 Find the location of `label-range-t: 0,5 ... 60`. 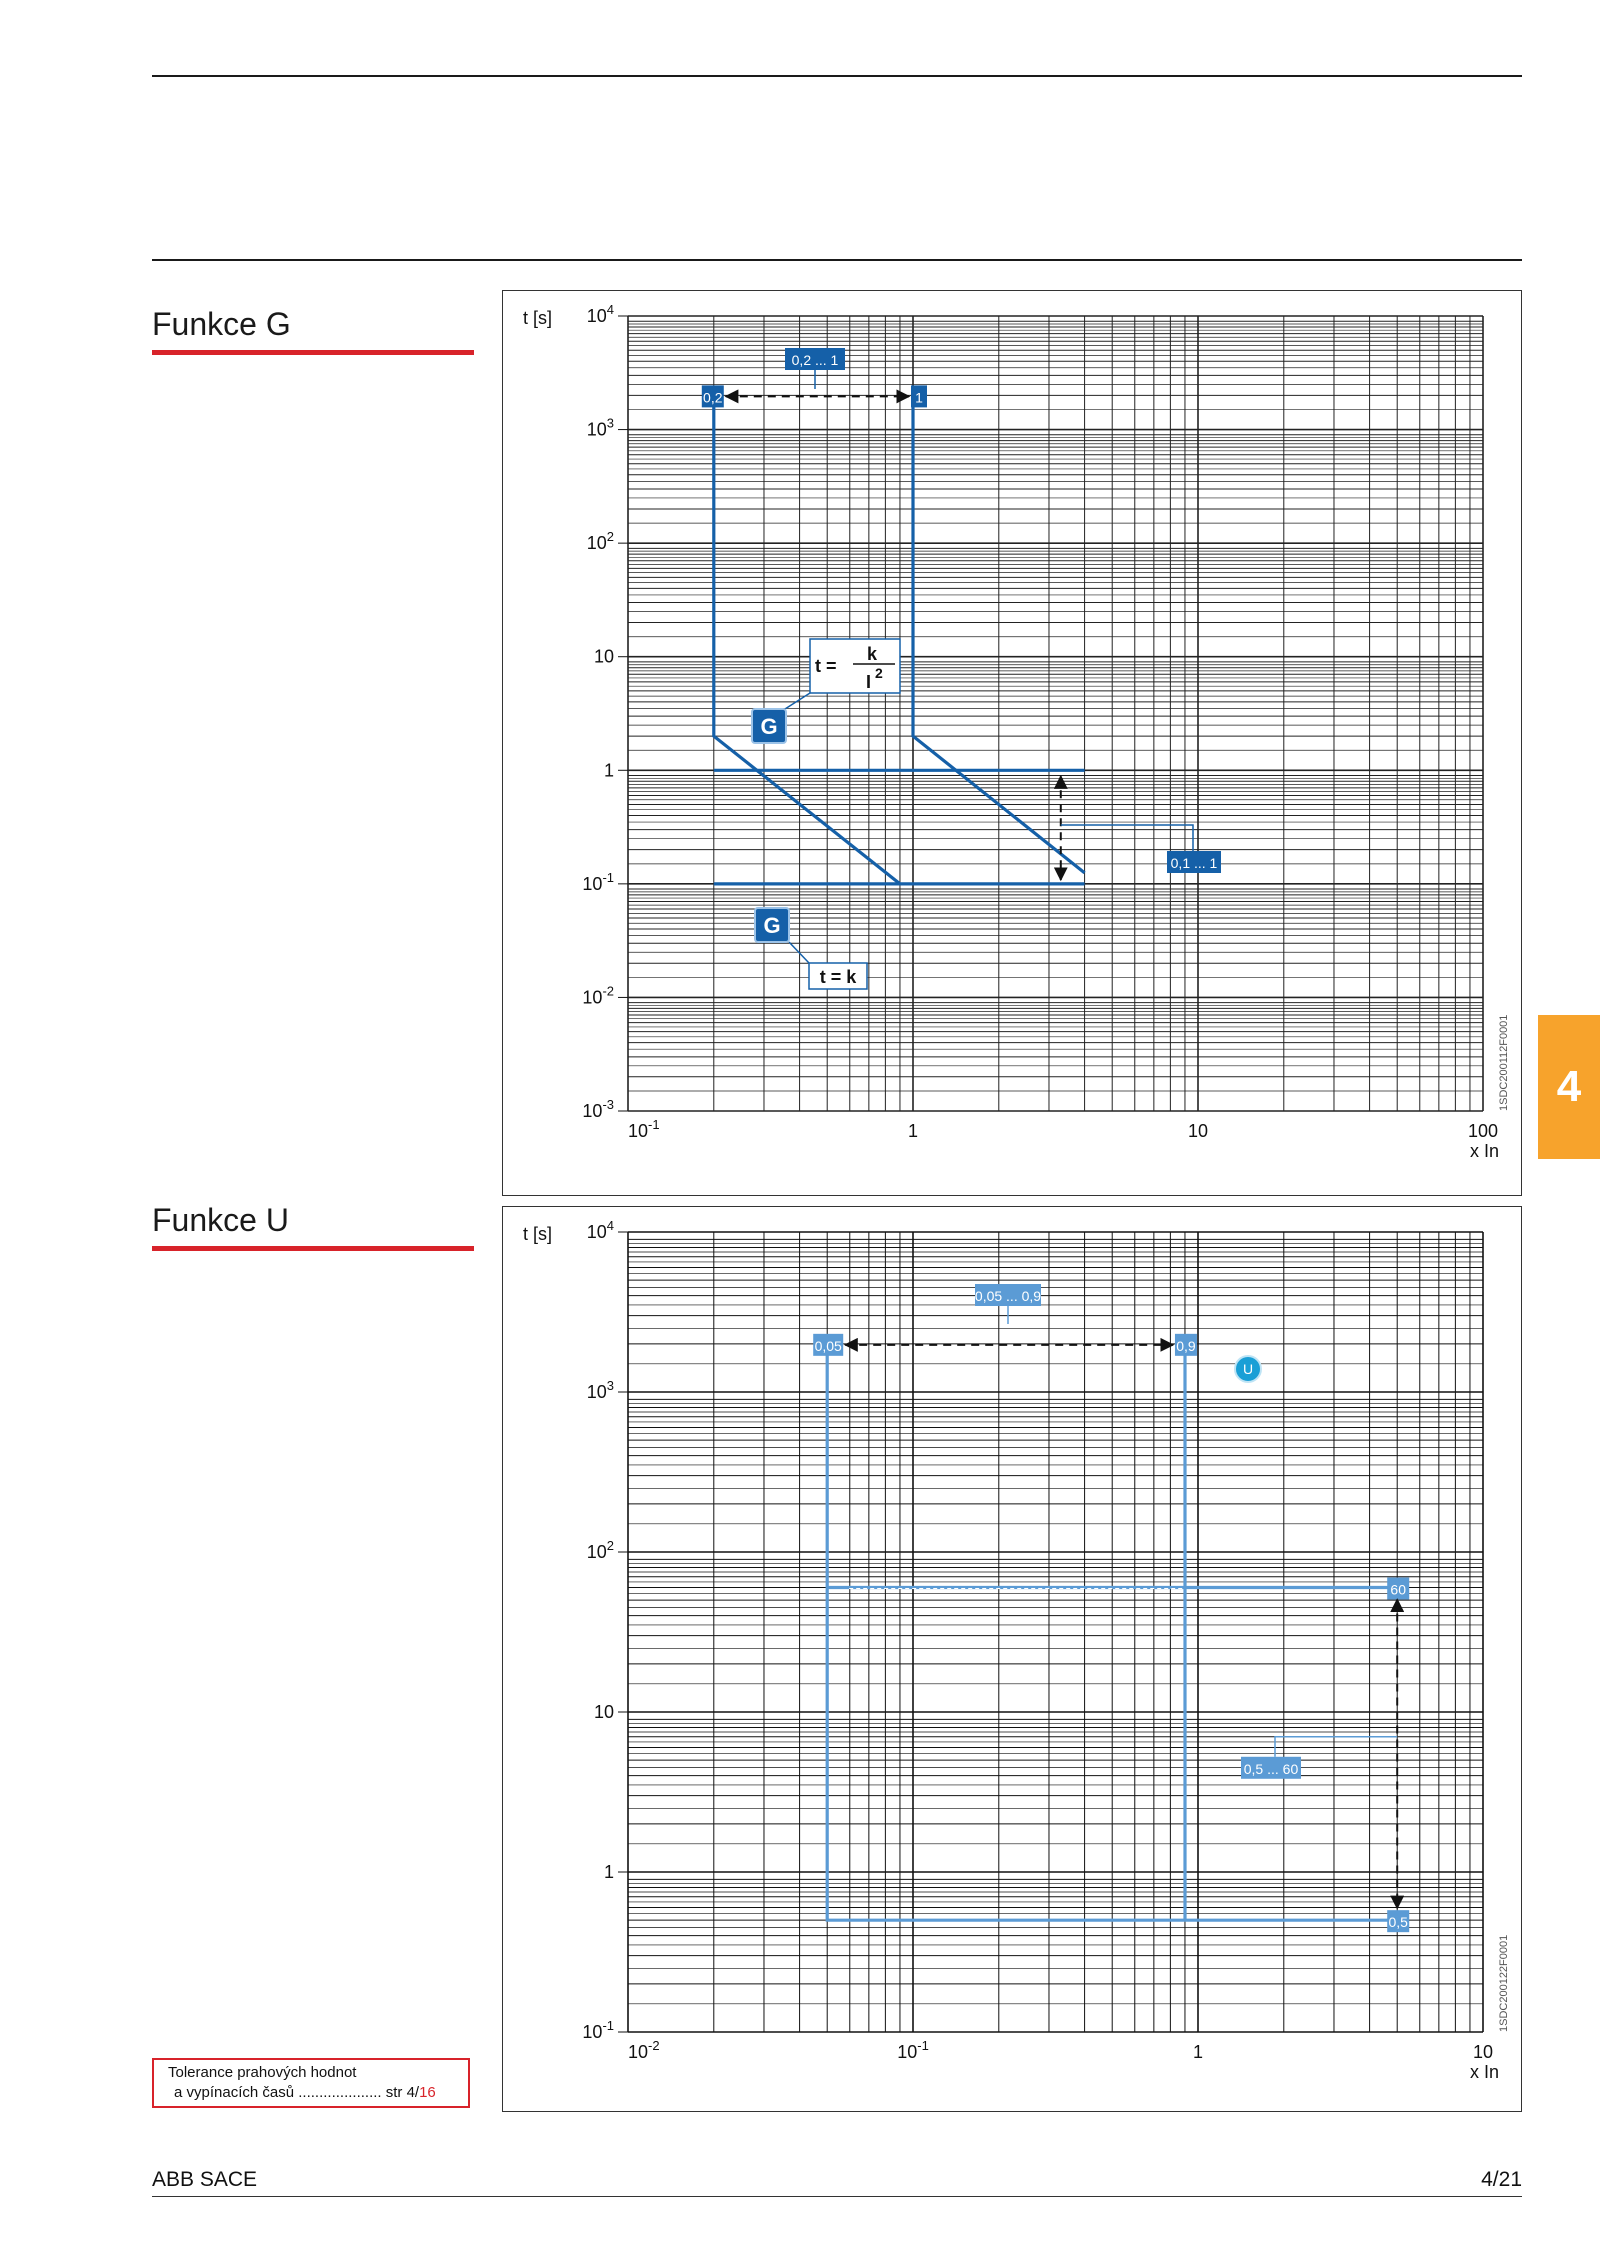

label-range-t: 0,5 ... 60 is located at coordinates (1271, 1769).